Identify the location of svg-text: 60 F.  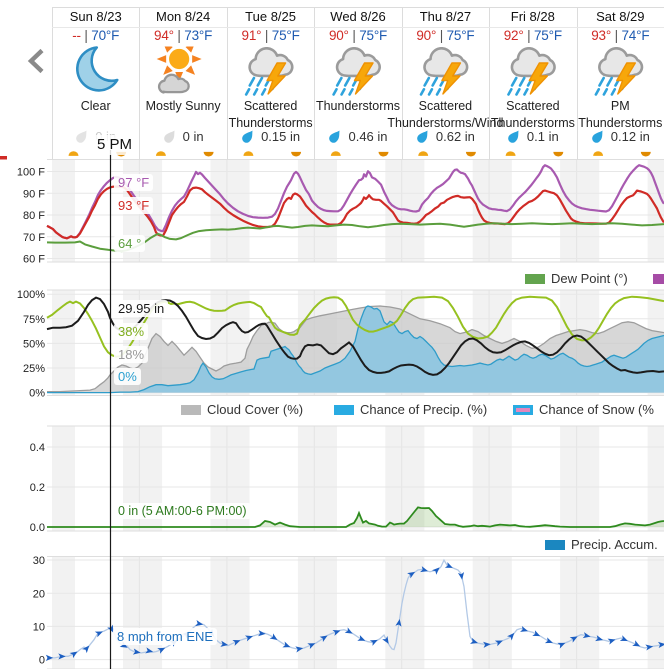
(34, 260).